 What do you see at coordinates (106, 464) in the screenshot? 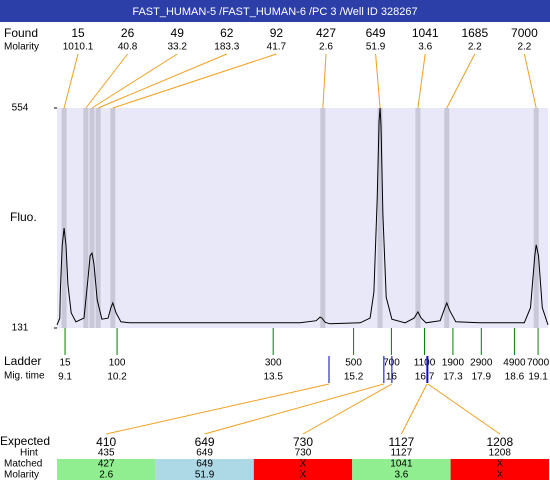
I see `matched-size: 427` at bounding box center [106, 464].